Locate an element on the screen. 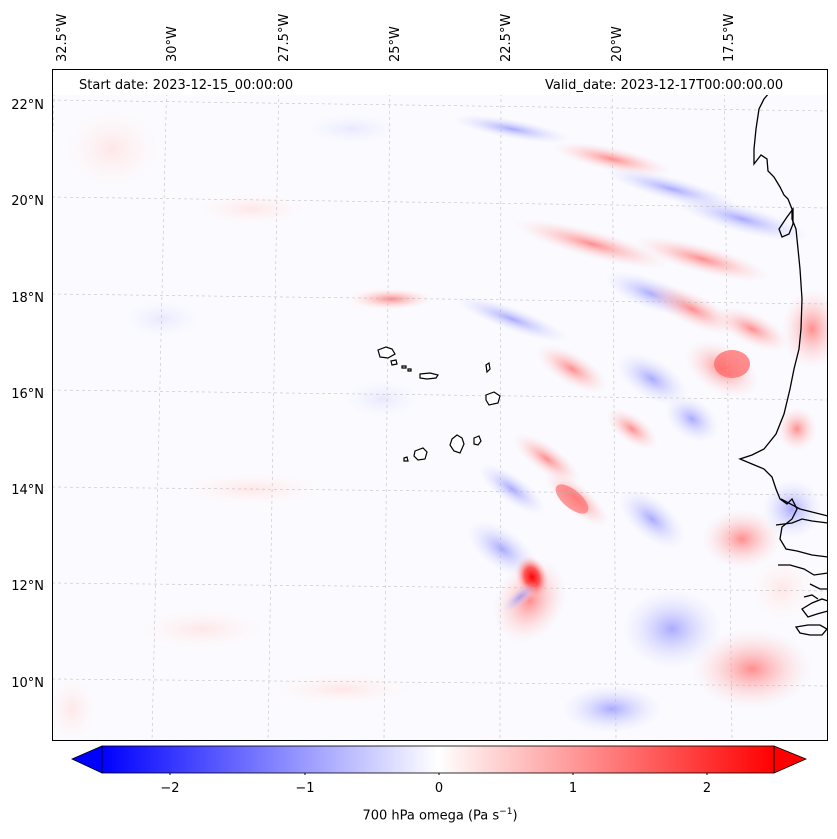  lat-label-12n: 12°N is located at coordinates (27, 586).